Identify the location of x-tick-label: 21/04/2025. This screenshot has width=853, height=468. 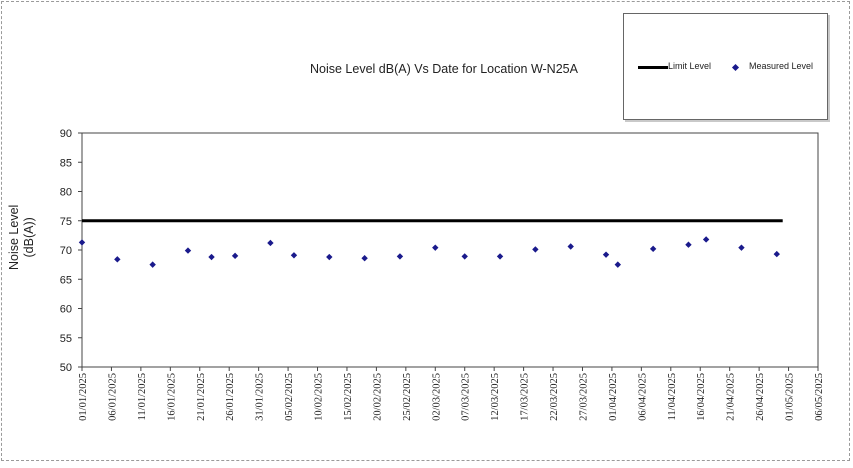
(731, 397).